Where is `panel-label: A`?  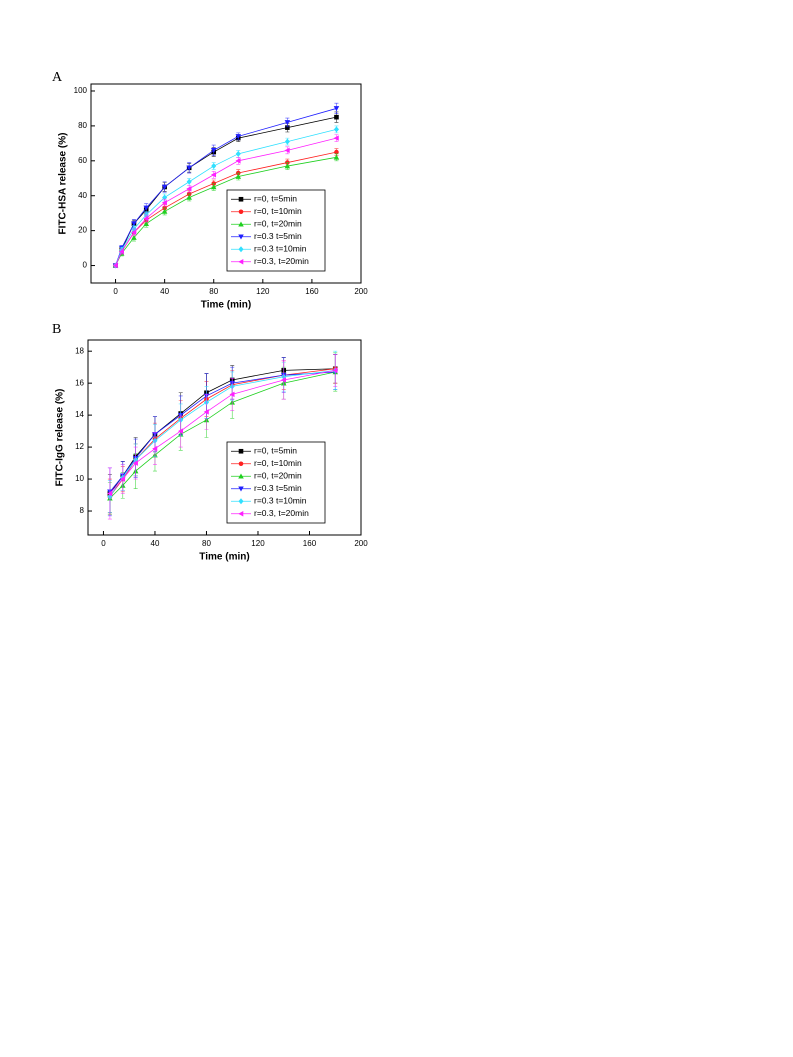 panel-label: A is located at coordinates (57, 77).